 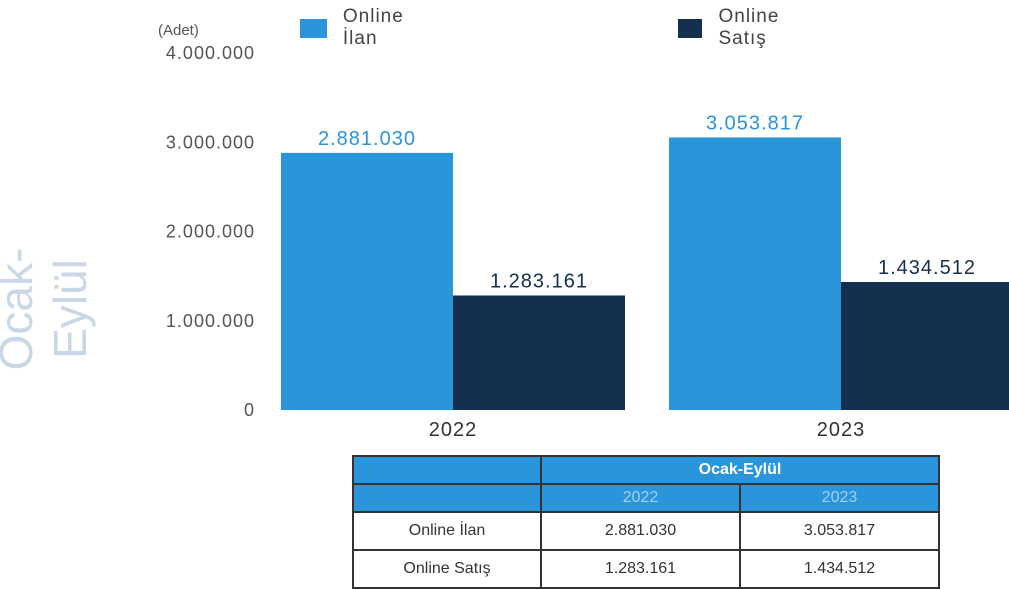 I want to click on table-row: Online Satış 1.283.161 1.434.512, so click(x=646, y=569).